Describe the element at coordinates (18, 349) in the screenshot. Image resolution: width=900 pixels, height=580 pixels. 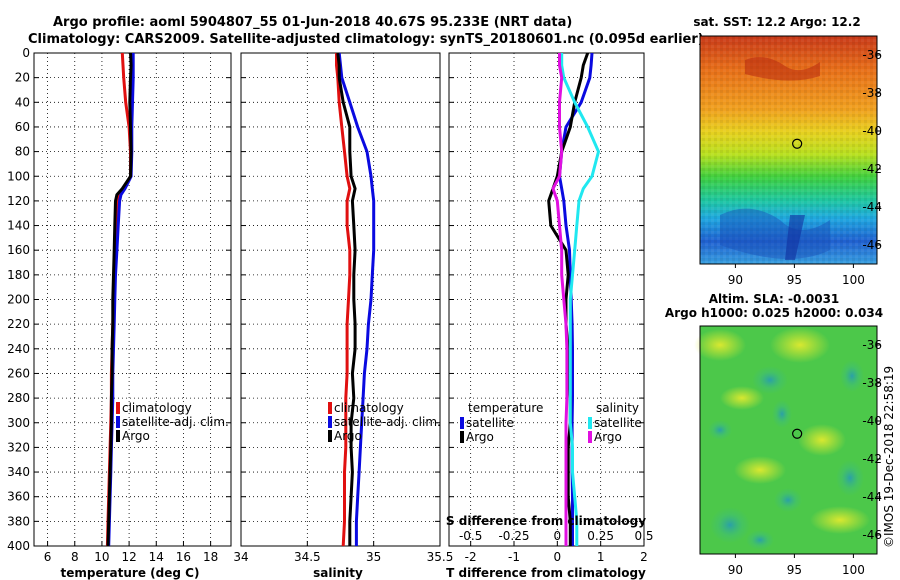
I see `y-tick-label: 240` at that location.